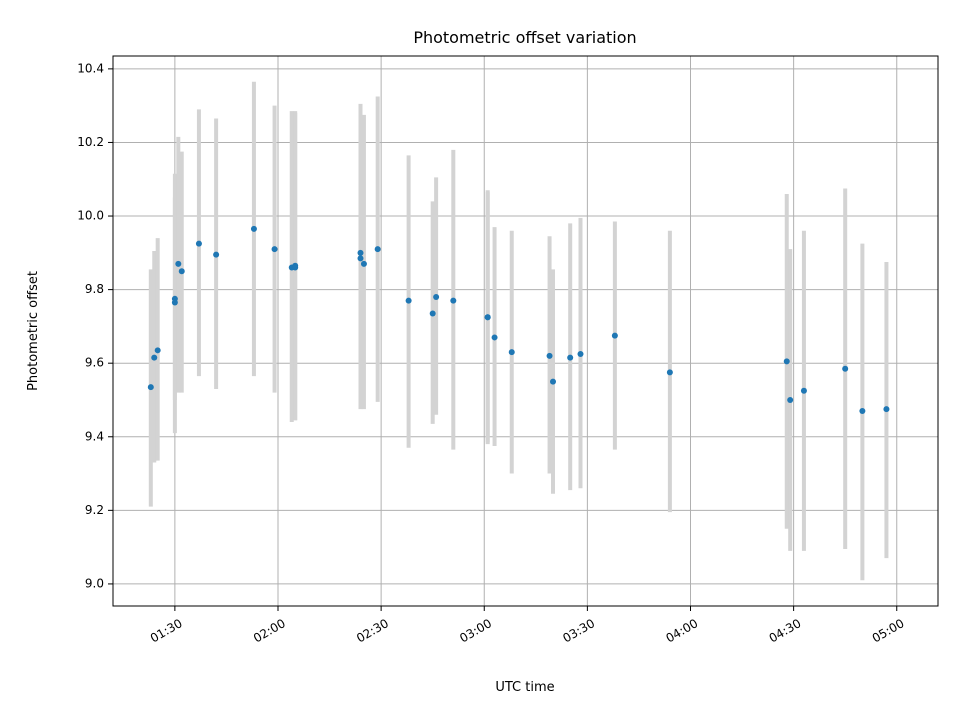  What do you see at coordinates (33, 331) in the screenshot?
I see `y-axis-label: Photometric offset` at bounding box center [33, 331].